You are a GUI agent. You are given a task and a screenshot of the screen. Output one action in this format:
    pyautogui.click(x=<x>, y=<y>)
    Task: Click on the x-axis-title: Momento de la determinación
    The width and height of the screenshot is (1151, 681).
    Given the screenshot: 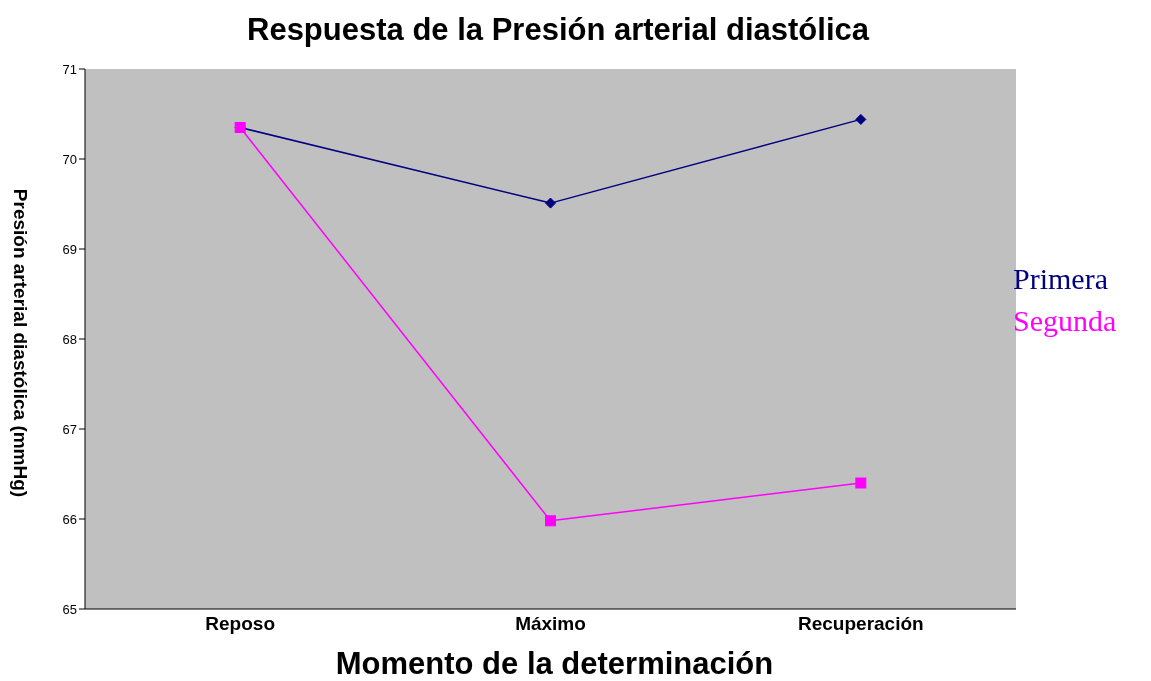 What is the action you would take?
    pyautogui.click(x=554, y=663)
    